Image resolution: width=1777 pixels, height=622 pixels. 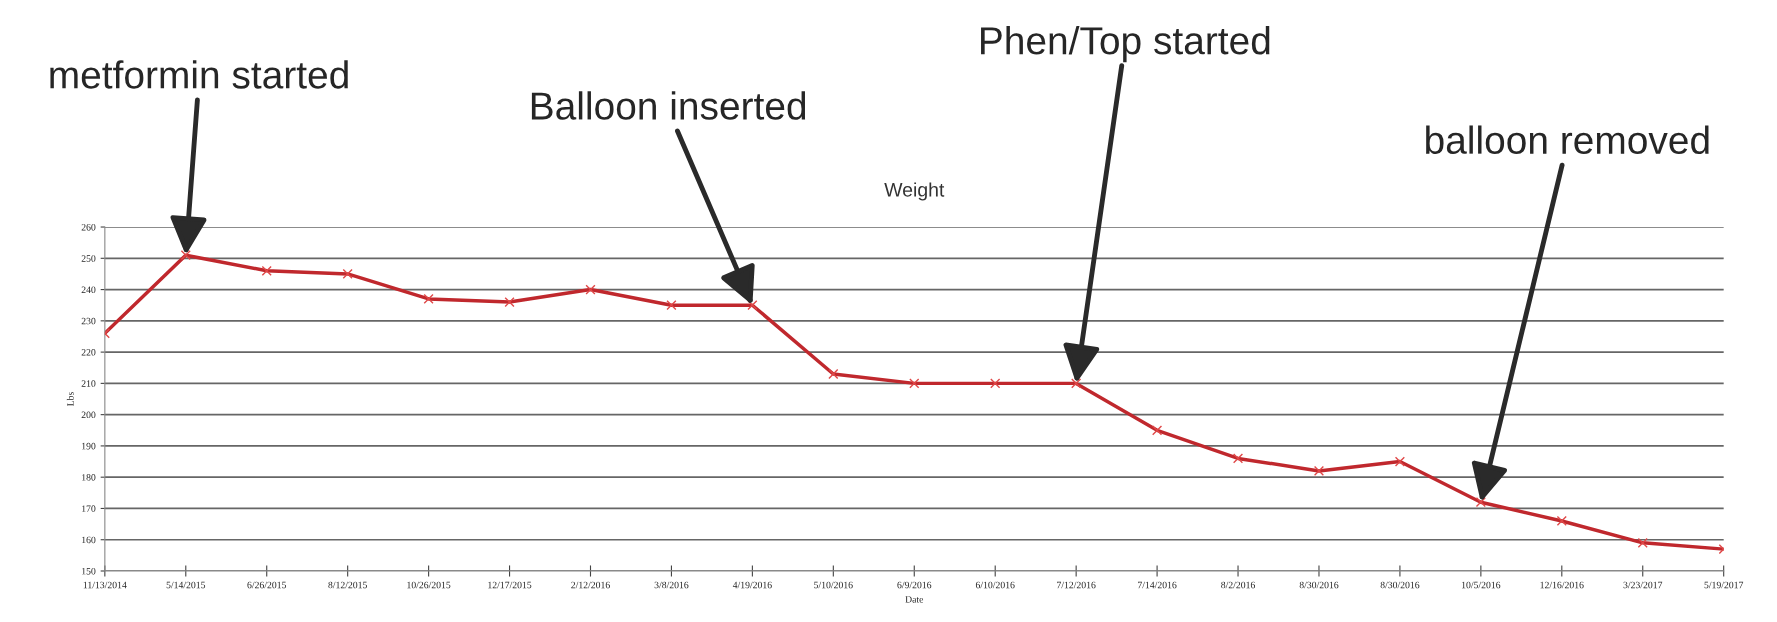 I want to click on y-tick-label: 170, so click(x=89, y=508).